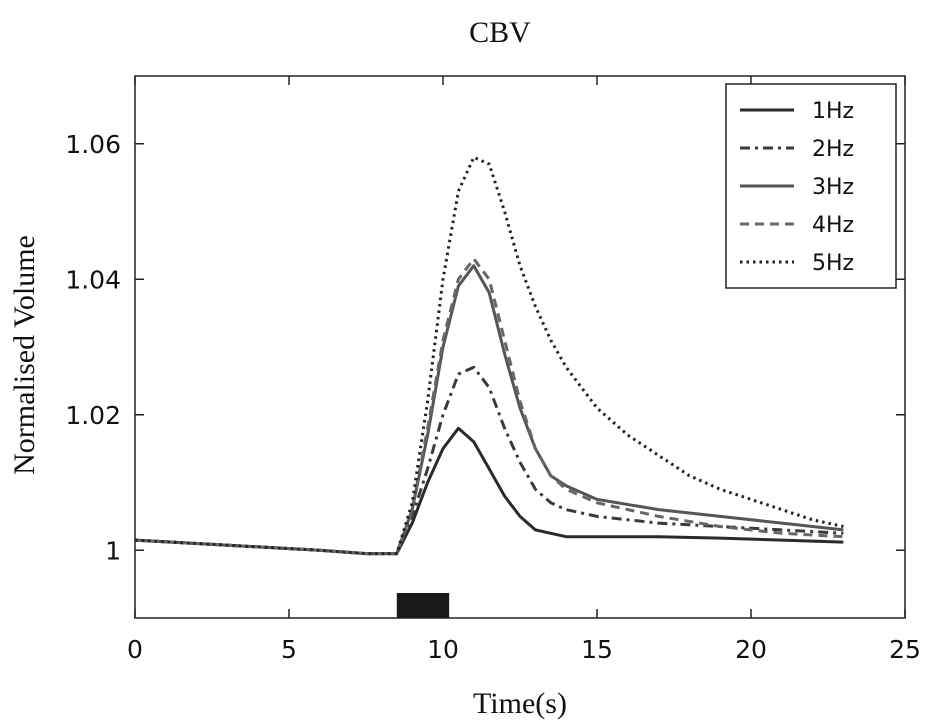  Describe the element at coordinates (93, 279) in the screenshot. I see `y-tick-label: 1.04` at that location.